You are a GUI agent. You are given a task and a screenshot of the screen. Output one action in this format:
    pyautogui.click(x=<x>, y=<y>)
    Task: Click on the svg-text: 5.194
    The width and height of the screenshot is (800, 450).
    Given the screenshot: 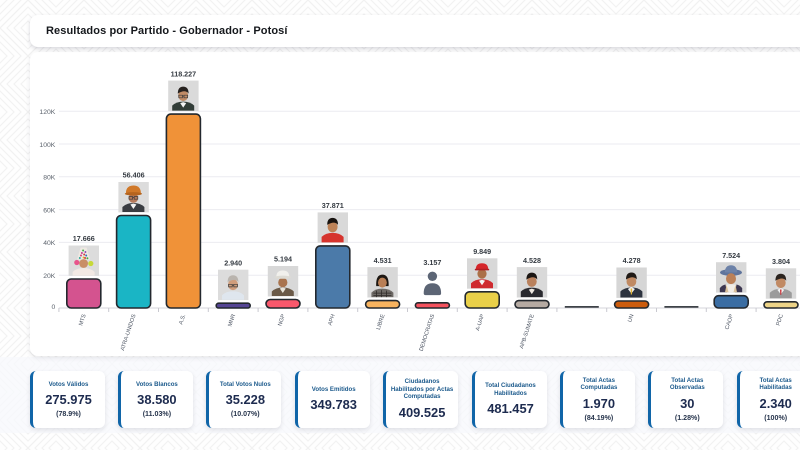 What is the action you would take?
    pyautogui.click(x=283, y=259)
    